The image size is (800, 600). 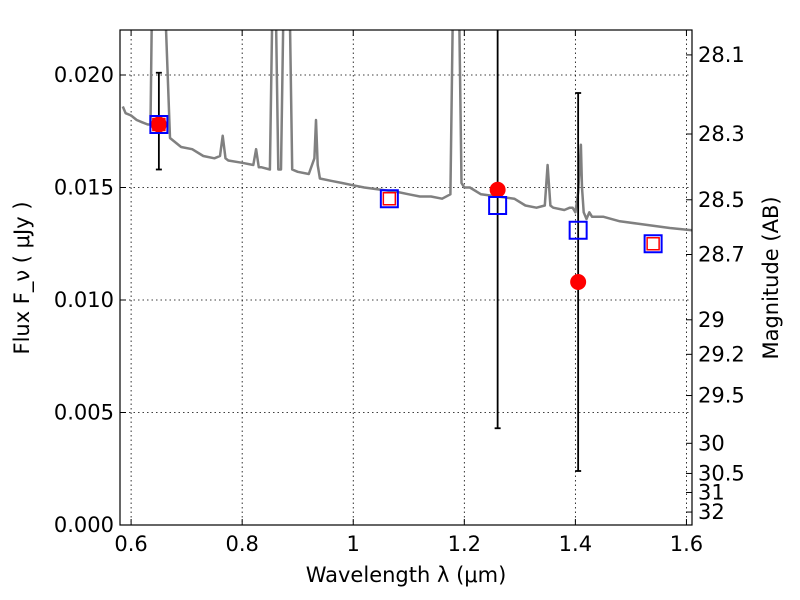 What do you see at coordinates (84, 413) in the screenshot?
I see `y-tick-label: 0.005` at bounding box center [84, 413].